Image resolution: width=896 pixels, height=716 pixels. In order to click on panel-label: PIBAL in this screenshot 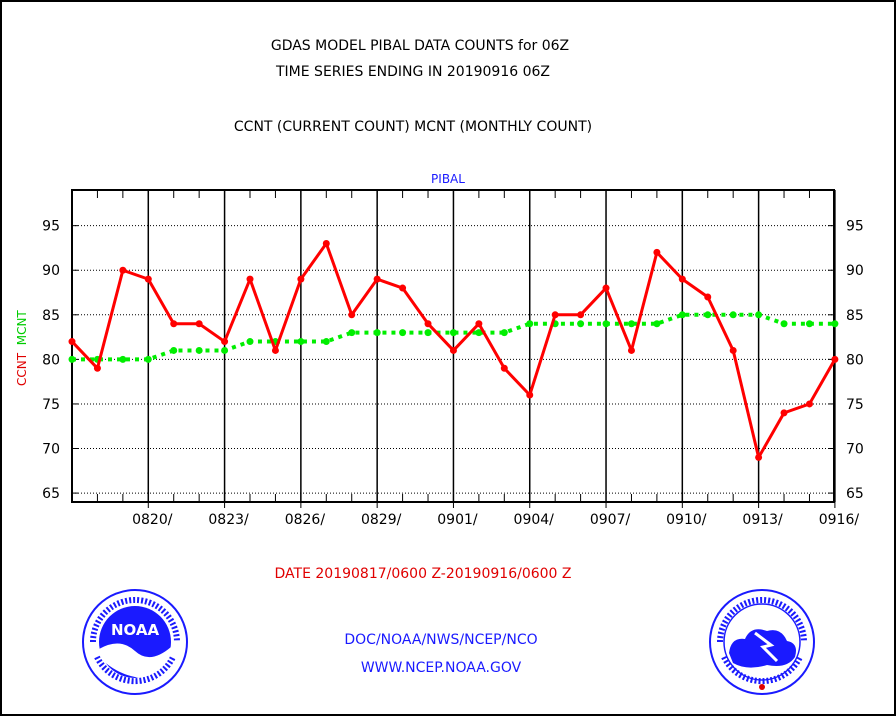, I will do `click(448, 179)`.